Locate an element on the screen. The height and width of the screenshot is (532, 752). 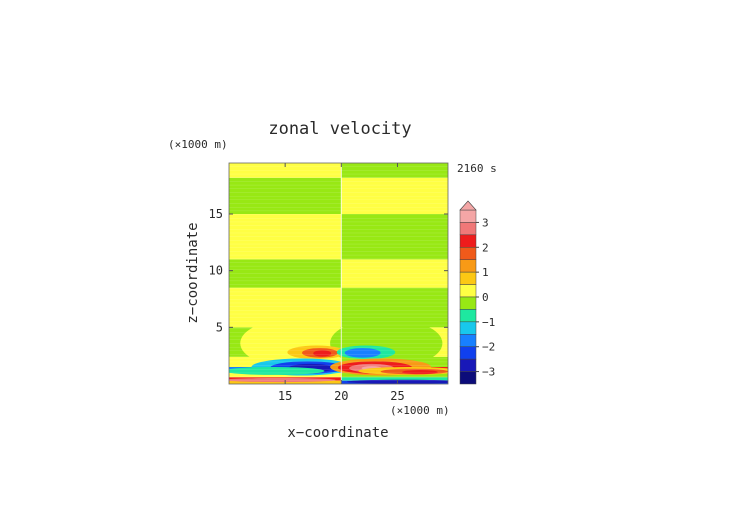
contour-field is located at coordinates (338, 273).